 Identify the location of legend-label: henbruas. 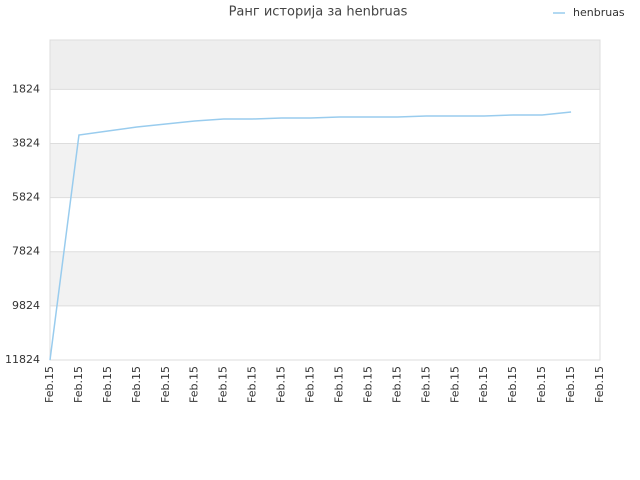
(599, 12).